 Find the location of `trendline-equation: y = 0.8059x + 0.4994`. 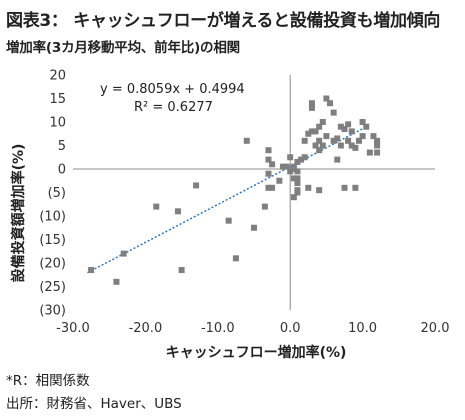

trendline-equation: y = 0.8059x + 0.4994 is located at coordinates (172, 89).